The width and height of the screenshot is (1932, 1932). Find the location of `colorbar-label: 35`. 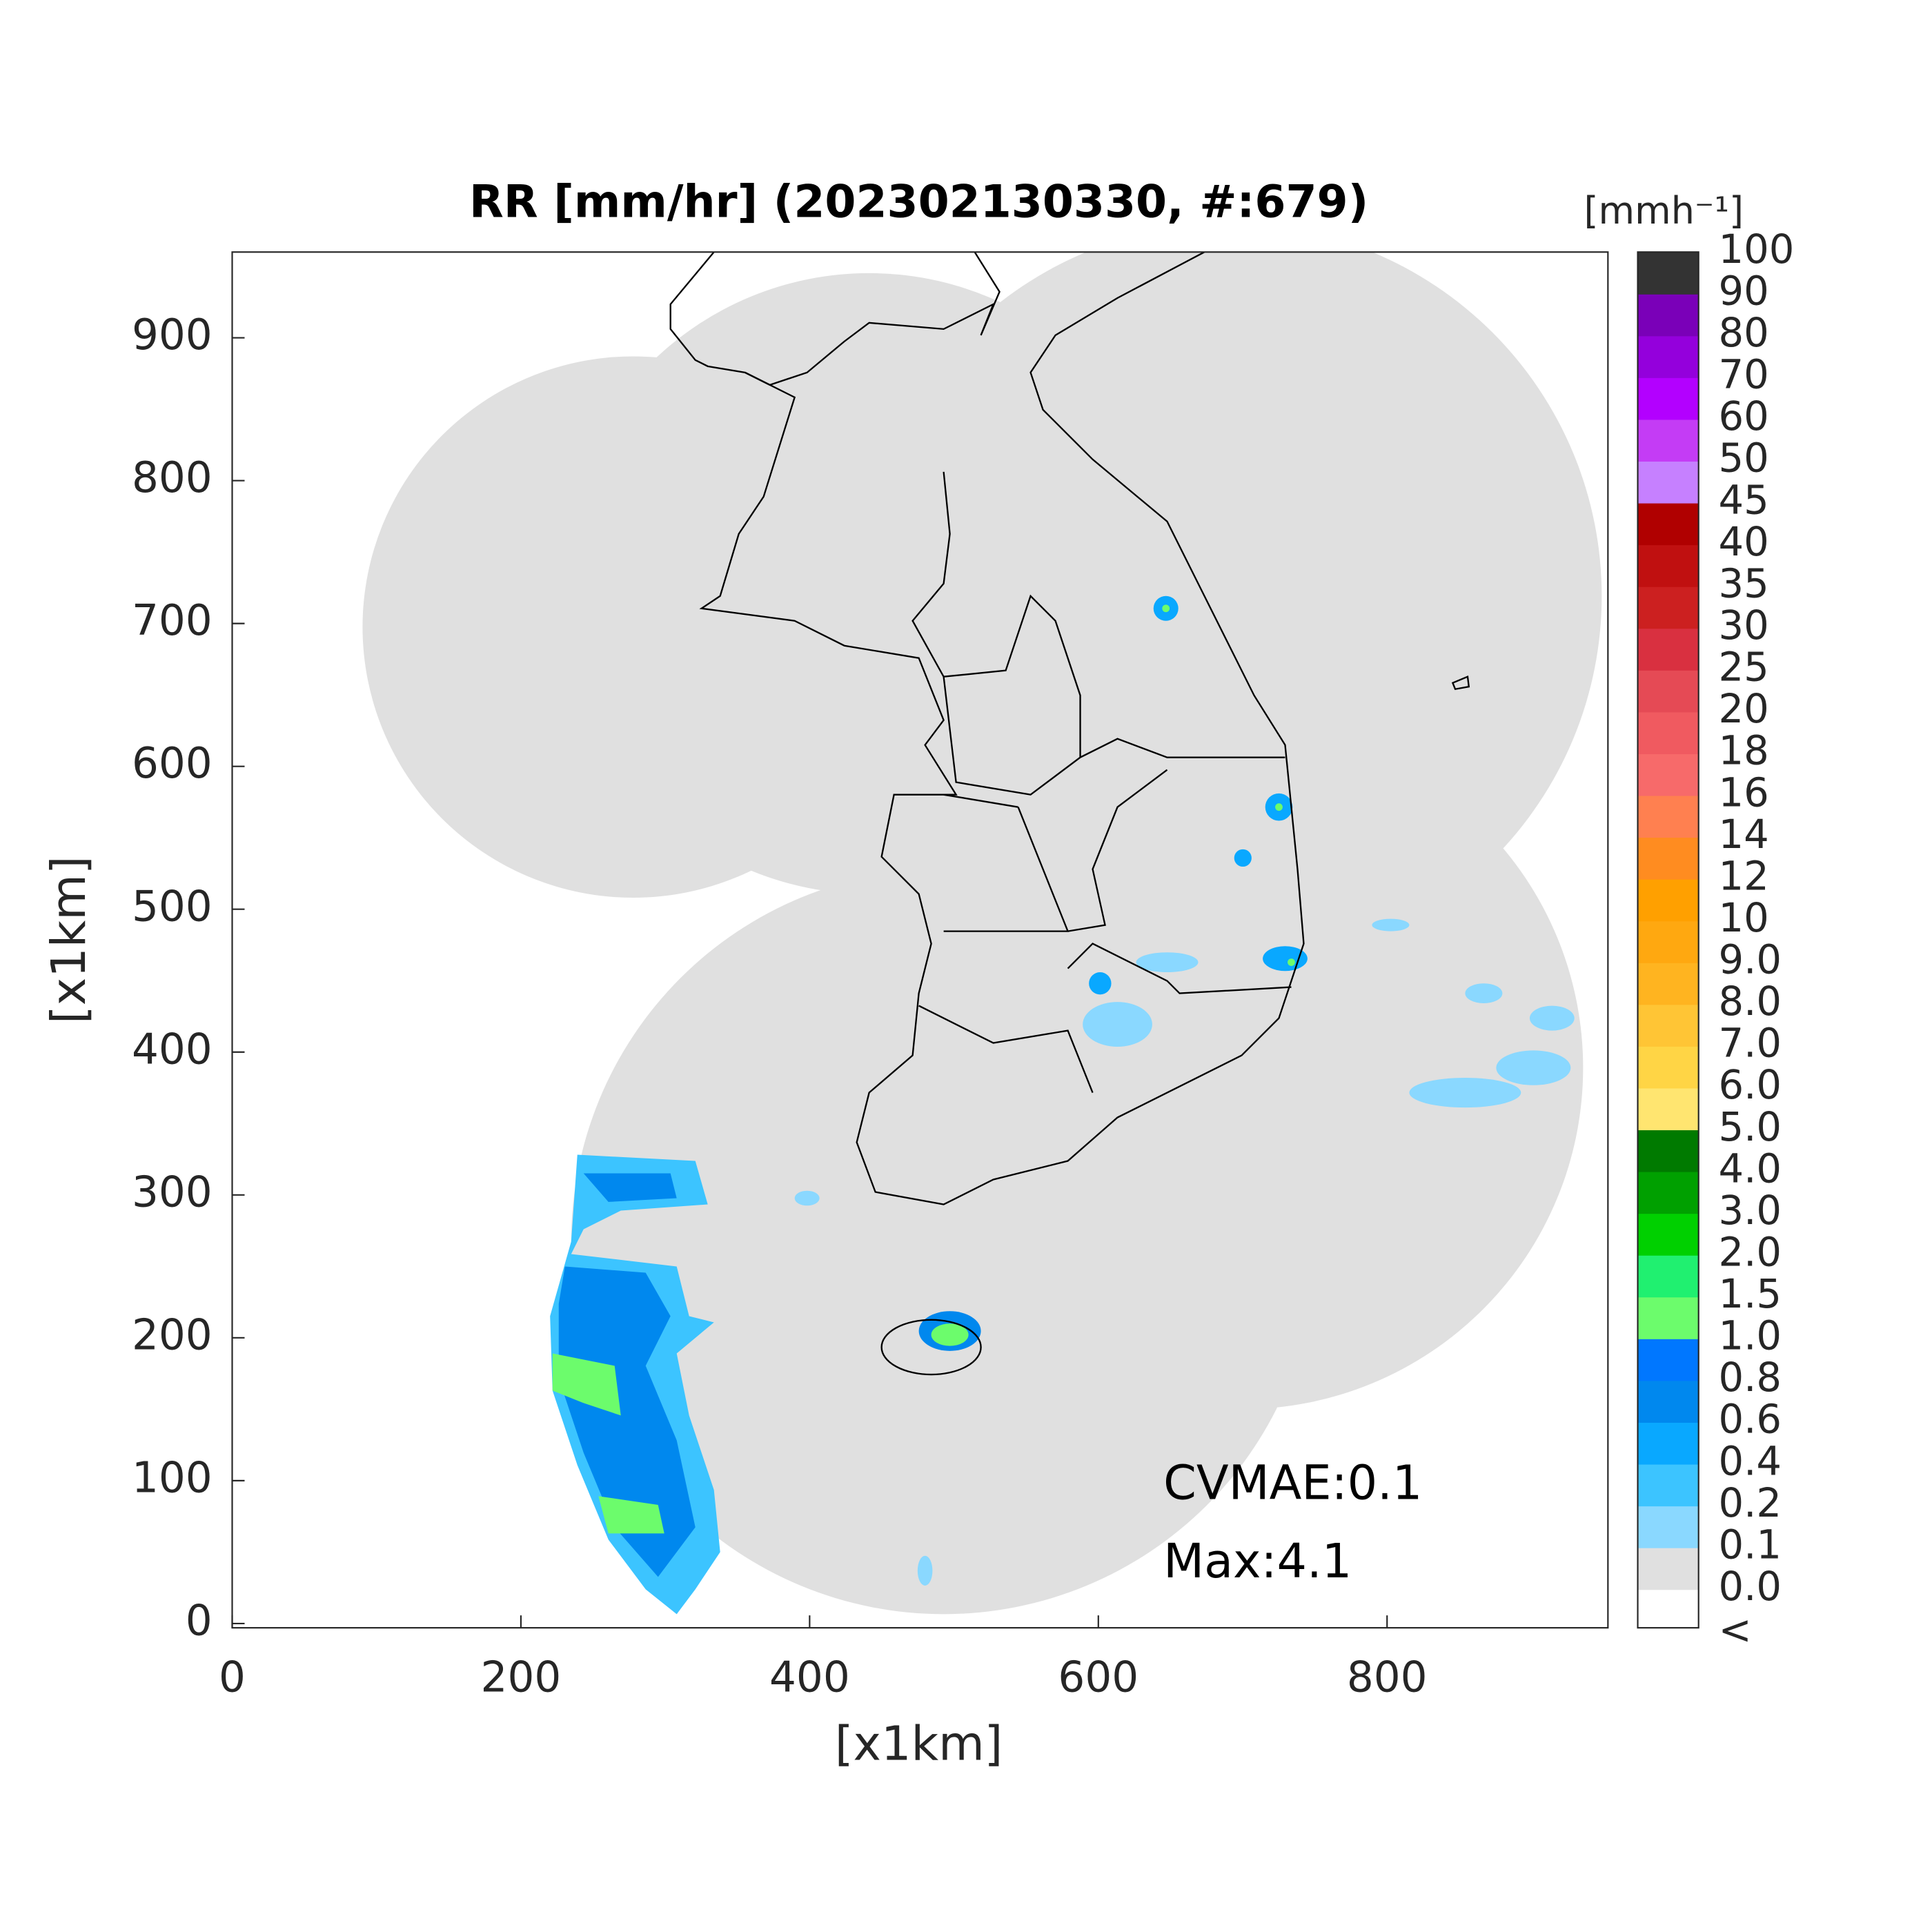

colorbar-label: 35 is located at coordinates (1743, 583).